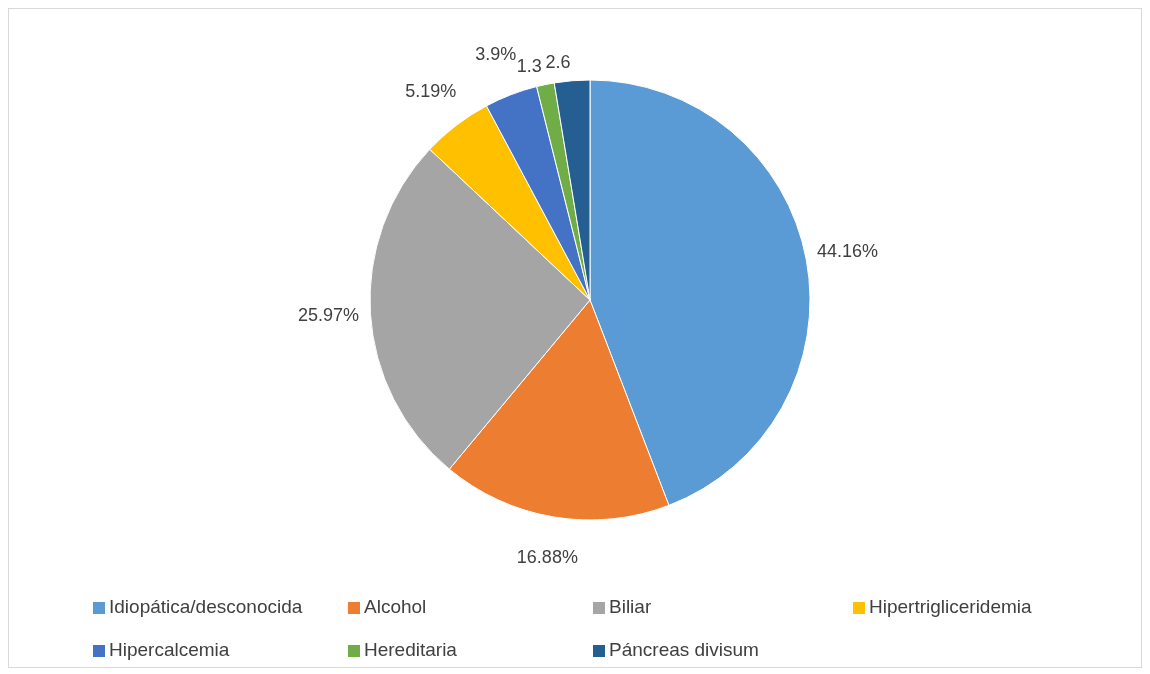 The width and height of the screenshot is (1150, 674). I want to click on data-label: 2.6, so click(558, 61).